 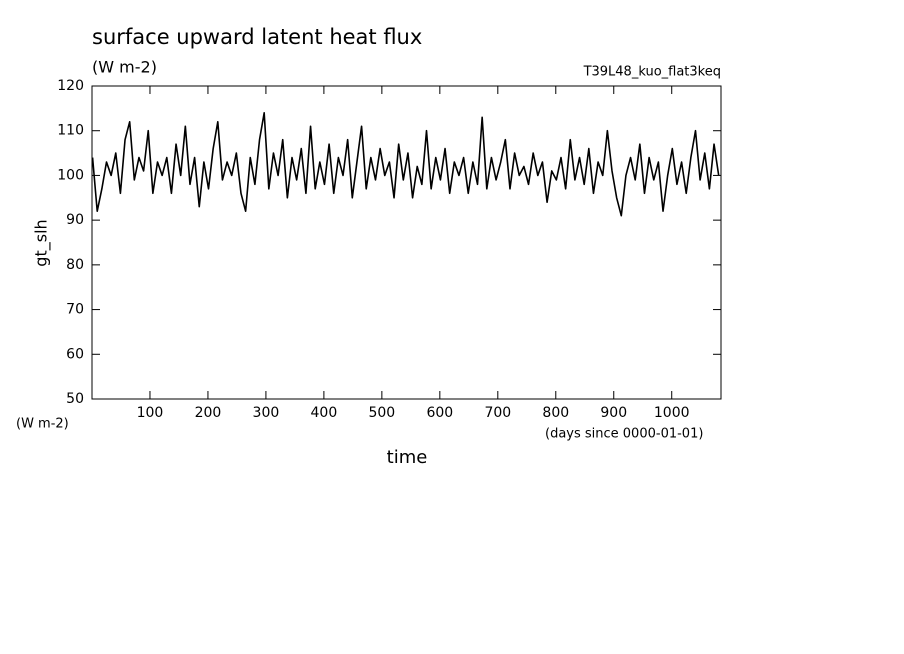 What do you see at coordinates (70, 131) in the screenshot?
I see `y-tick-label: 110` at bounding box center [70, 131].